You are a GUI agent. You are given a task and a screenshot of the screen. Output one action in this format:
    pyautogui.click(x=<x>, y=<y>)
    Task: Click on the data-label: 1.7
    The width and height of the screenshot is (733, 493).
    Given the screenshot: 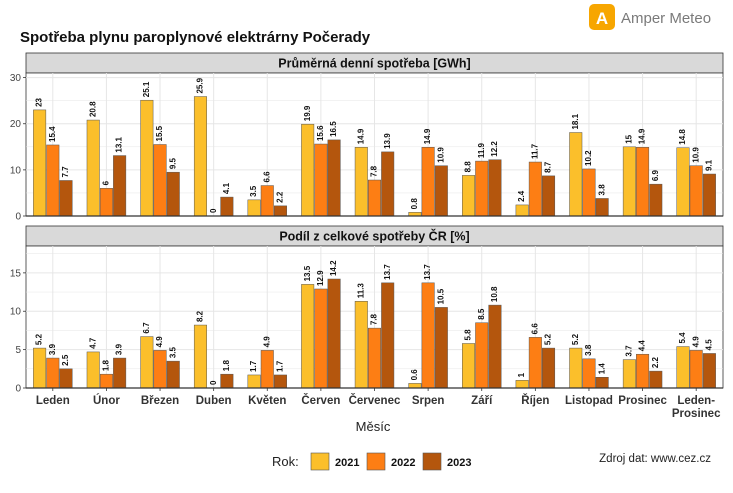 What is the action you would take?
    pyautogui.click(x=280, y=366)
    